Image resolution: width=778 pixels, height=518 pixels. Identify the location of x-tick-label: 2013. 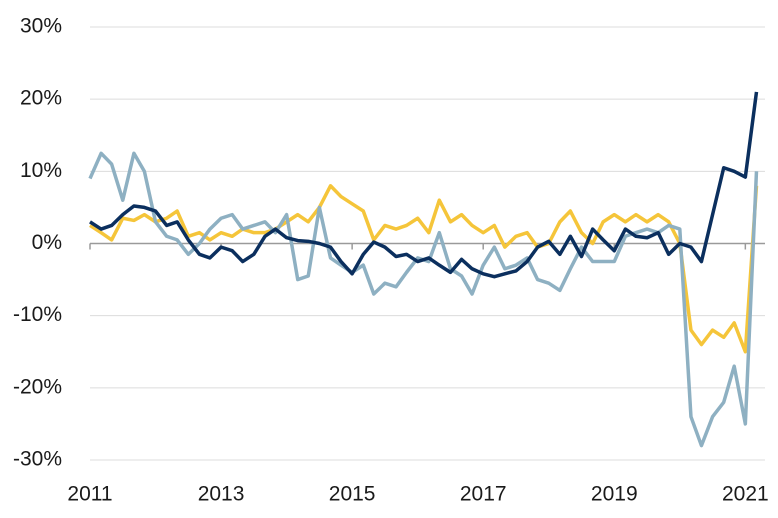
(221, 494).